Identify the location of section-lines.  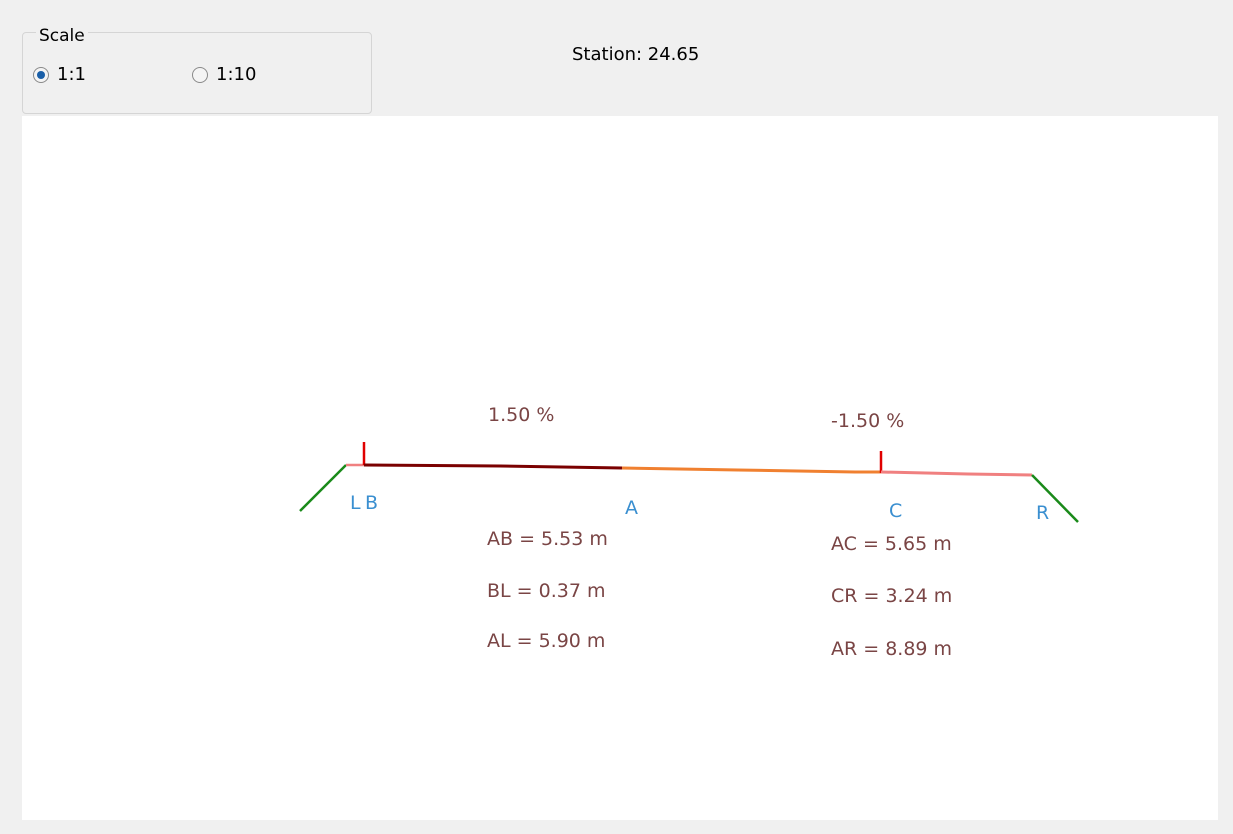
(689, 482).